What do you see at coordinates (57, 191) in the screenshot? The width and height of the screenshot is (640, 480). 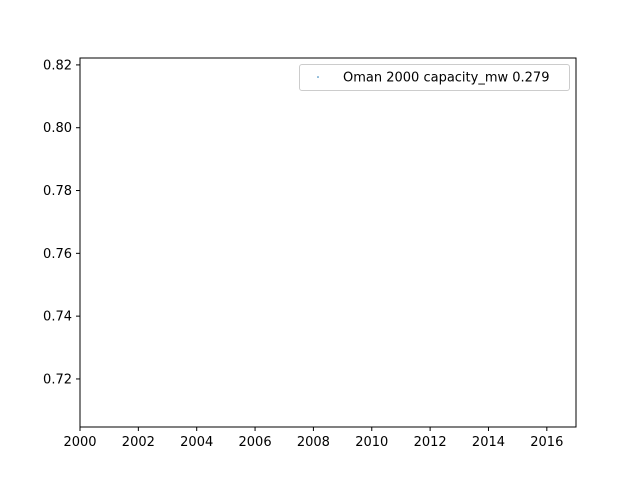 I see `y-tick-label: 0.78` at bounding box center [57, 191].